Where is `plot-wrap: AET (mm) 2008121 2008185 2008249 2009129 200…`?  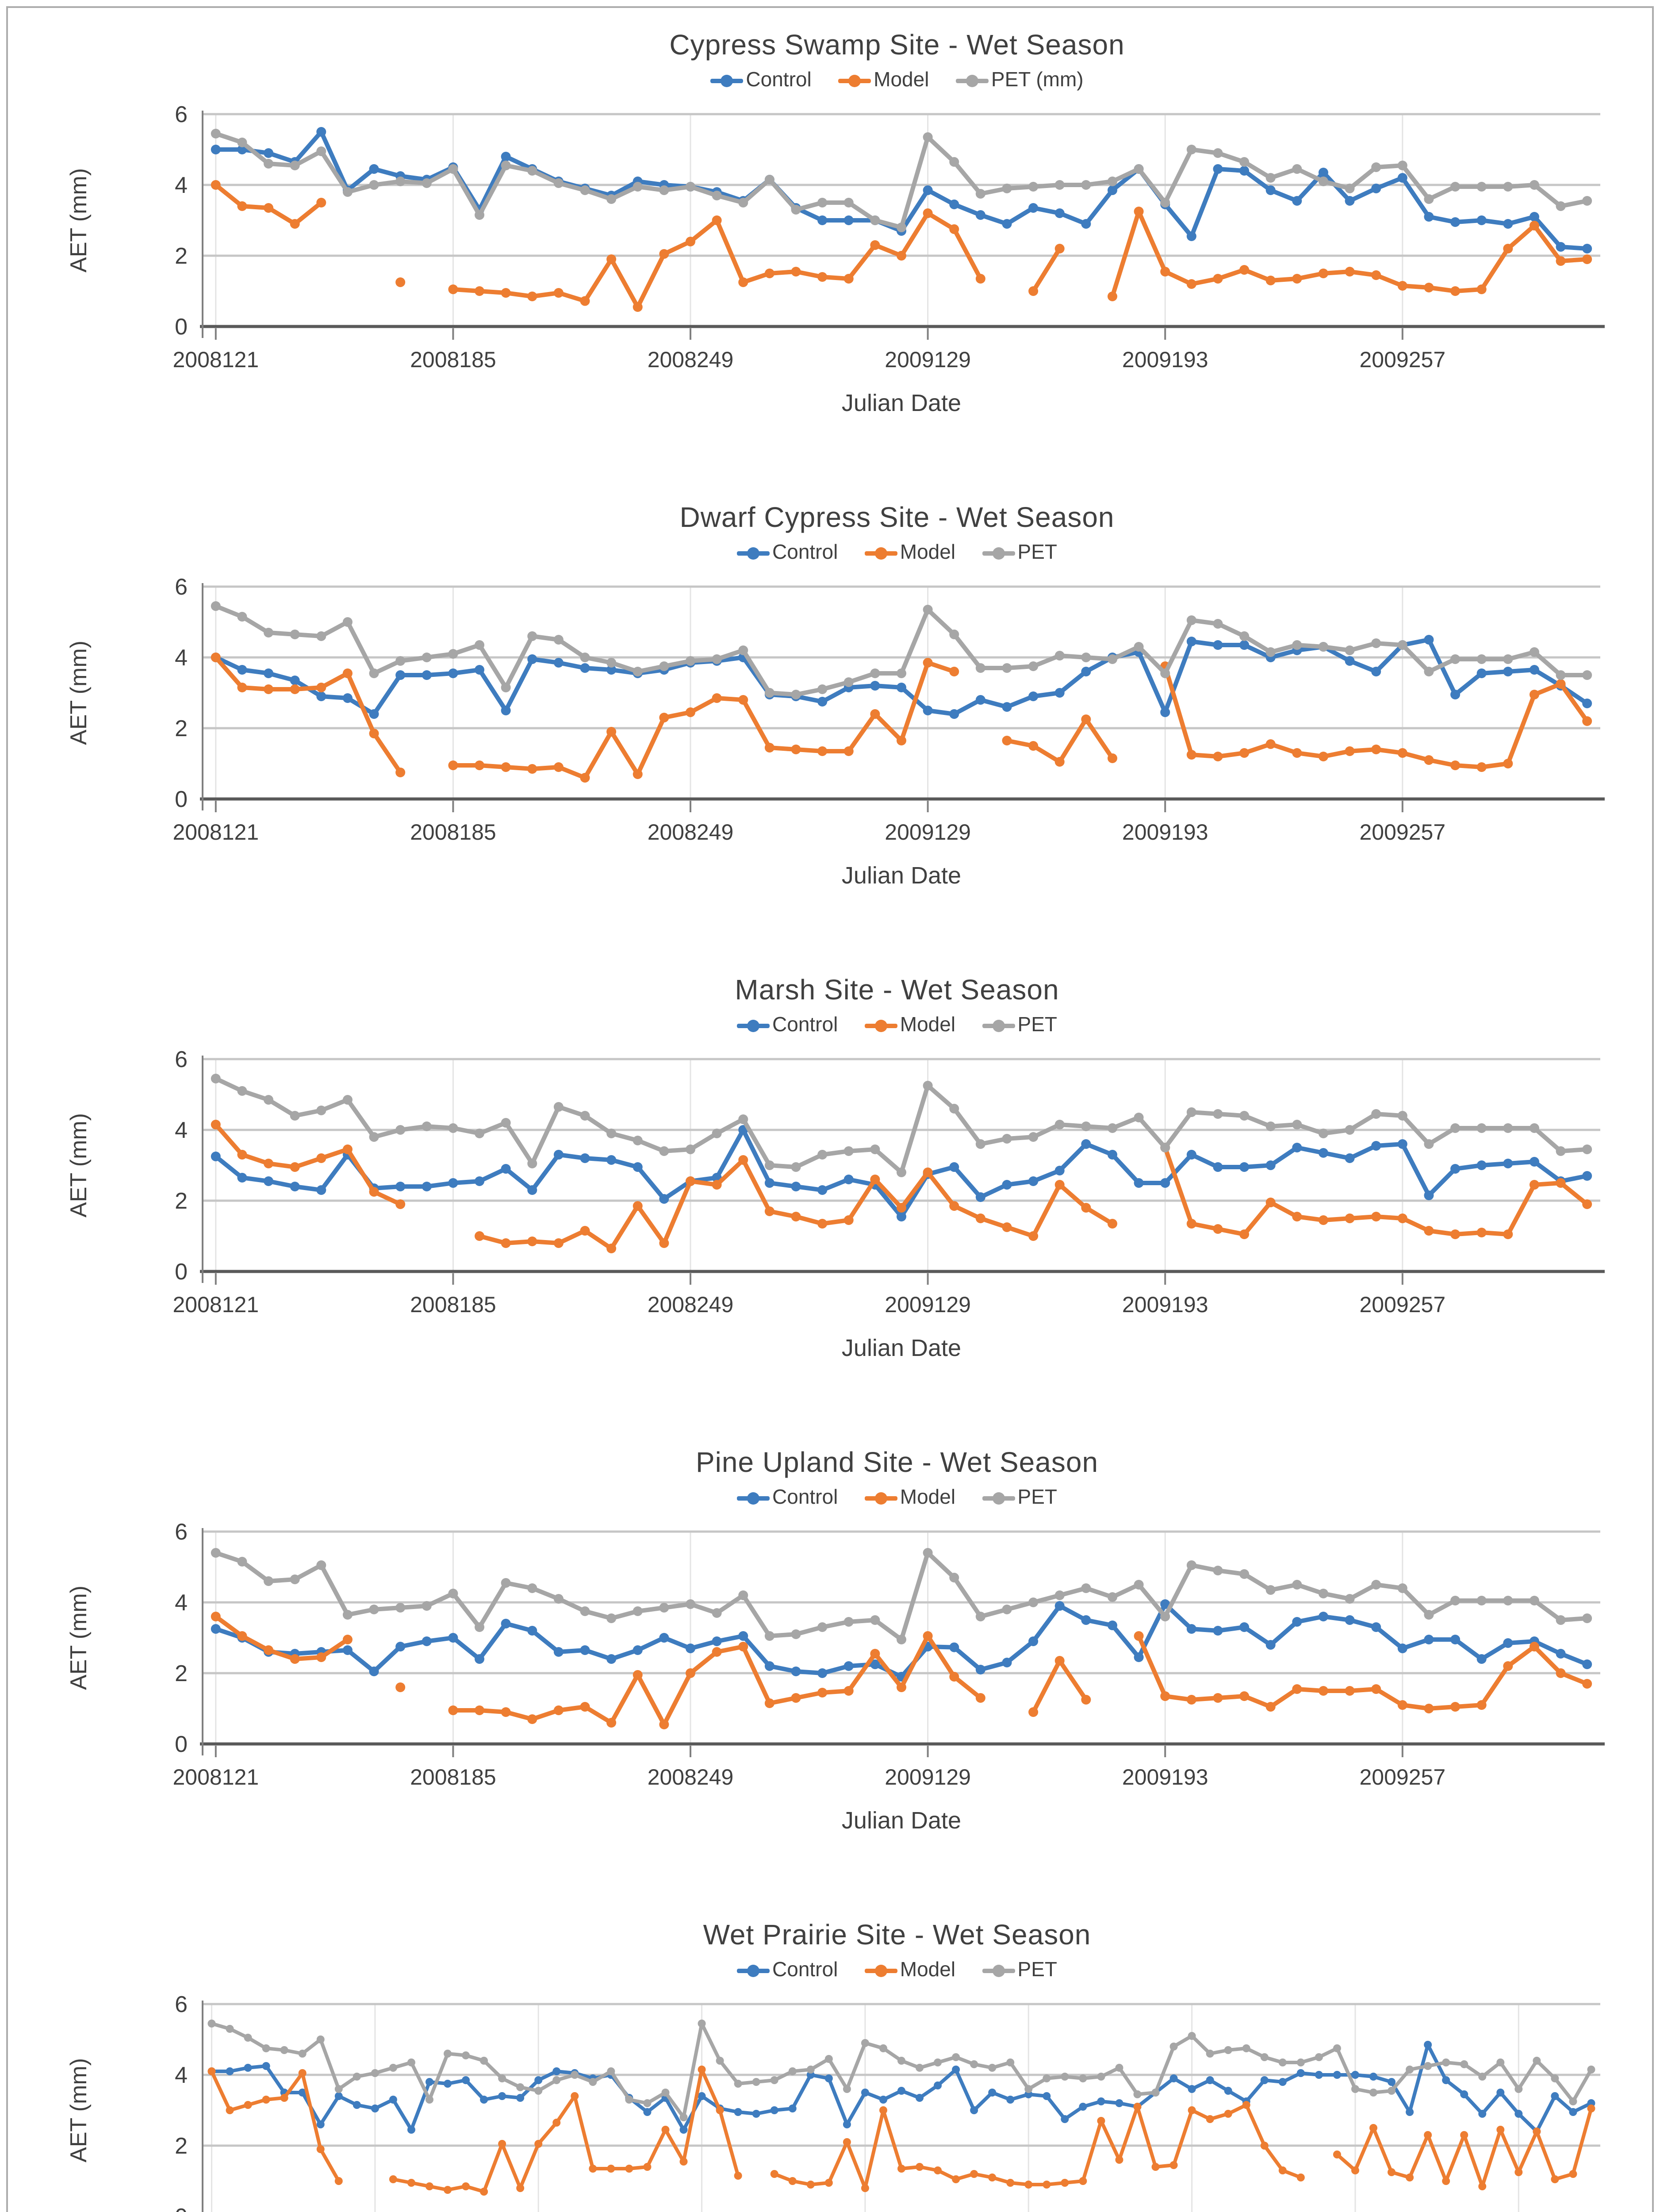 plot-wrap: AET (mm) 2008121 2008185 2008249 2009129 200… is located at coordinates (831, 1202).